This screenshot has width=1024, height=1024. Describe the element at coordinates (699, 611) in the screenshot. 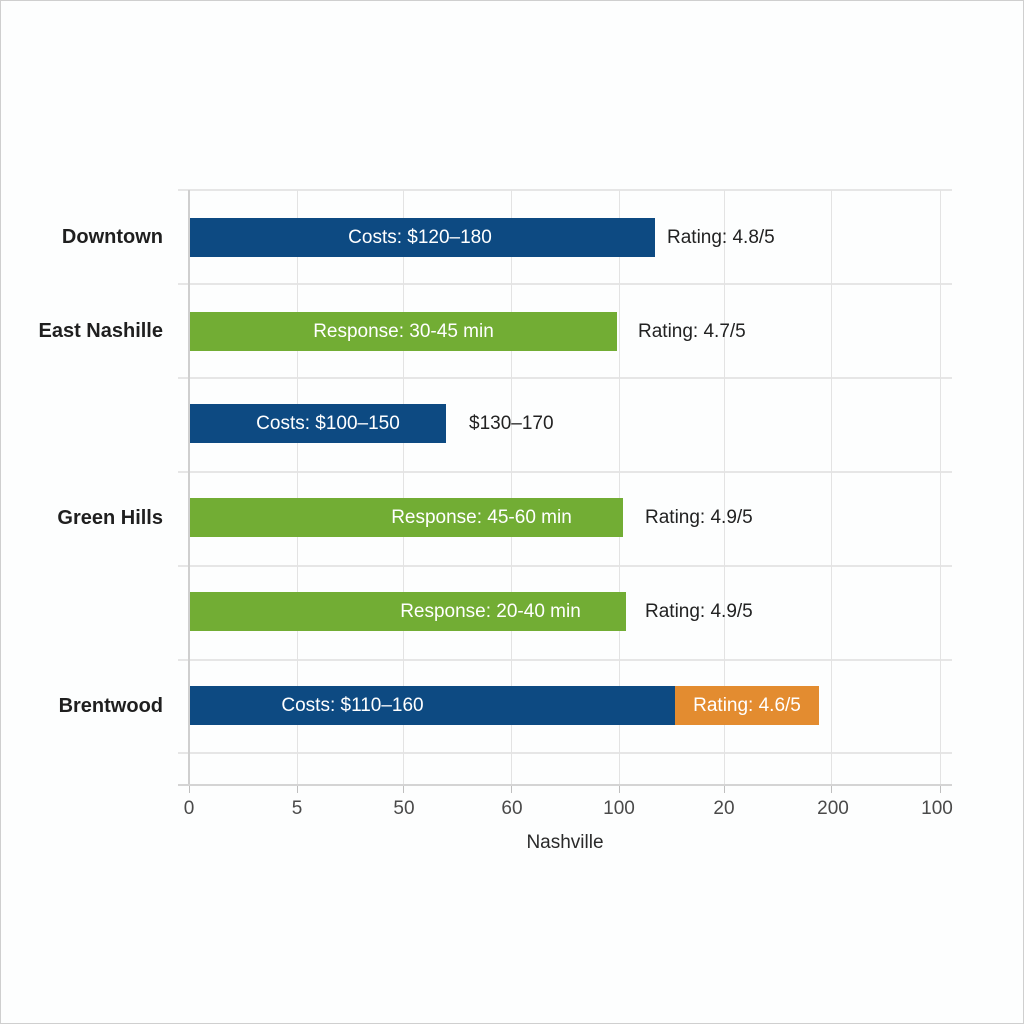

I see `rating-label-unlabeled: Rating: 4.9/5` at that location.